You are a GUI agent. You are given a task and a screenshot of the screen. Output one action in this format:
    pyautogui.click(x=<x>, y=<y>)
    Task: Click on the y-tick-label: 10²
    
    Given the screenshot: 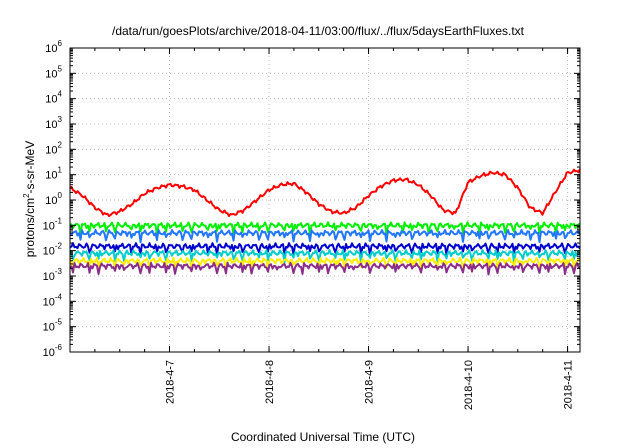 What is the action you would take?
    pyautogui.click(x=53, y=148)
    